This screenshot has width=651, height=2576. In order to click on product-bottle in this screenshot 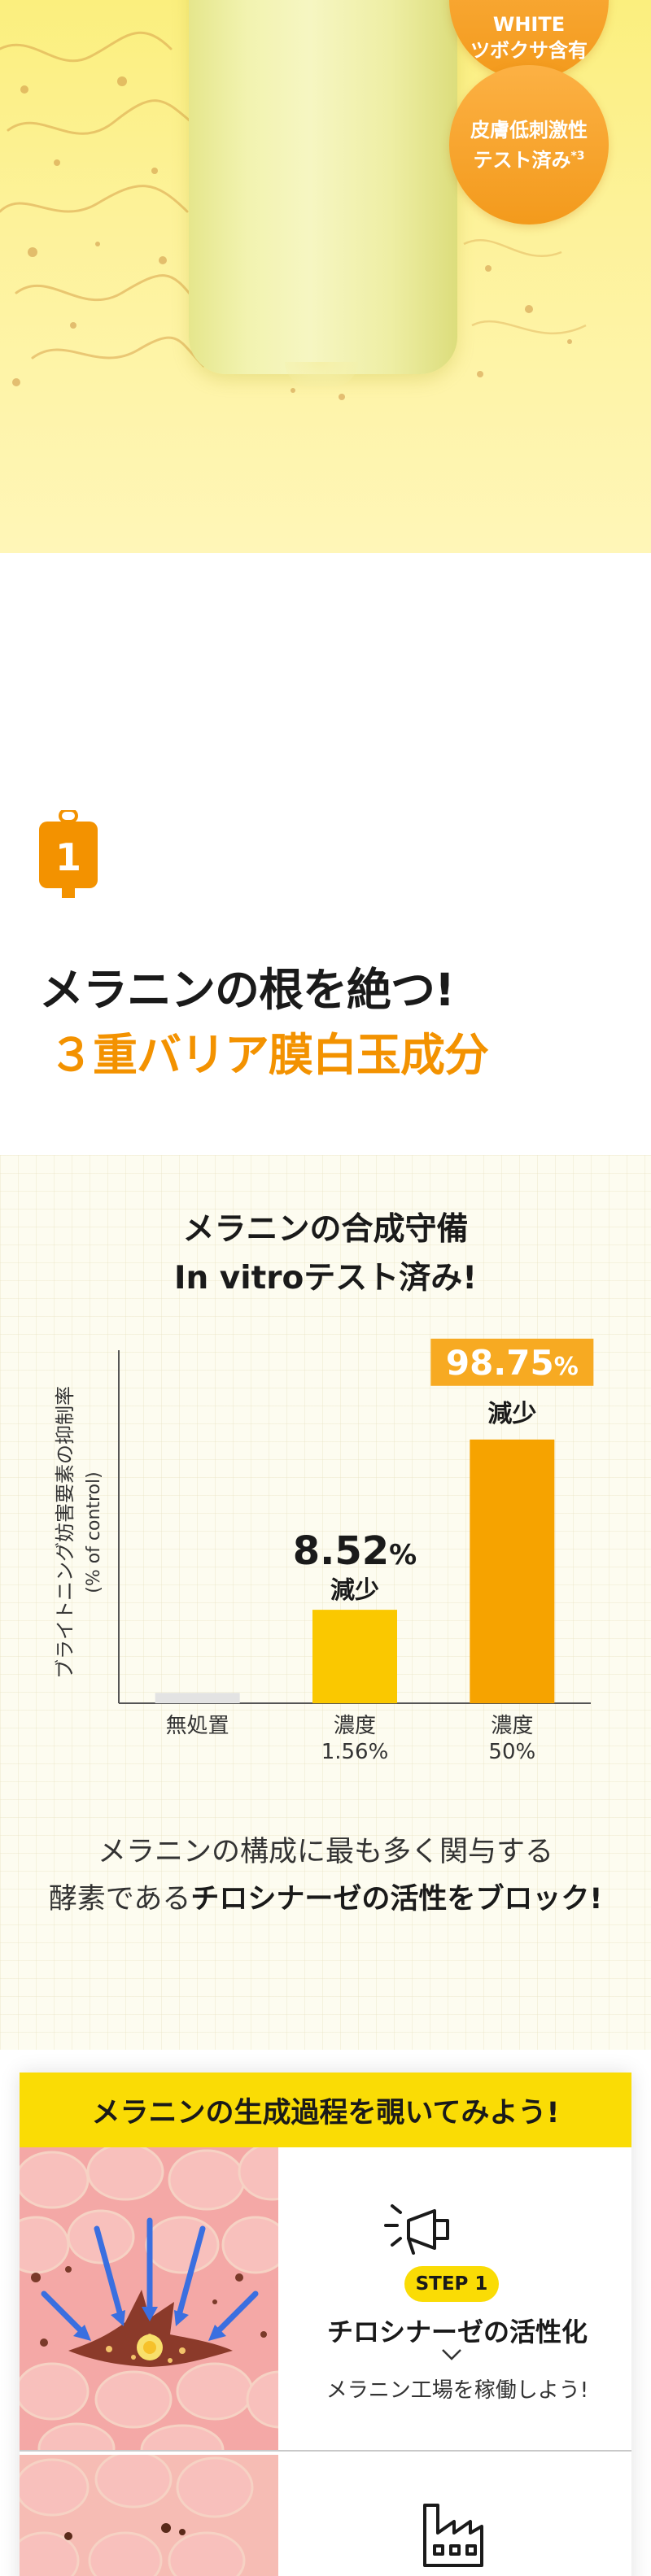, I will do `click(323, 187)`.